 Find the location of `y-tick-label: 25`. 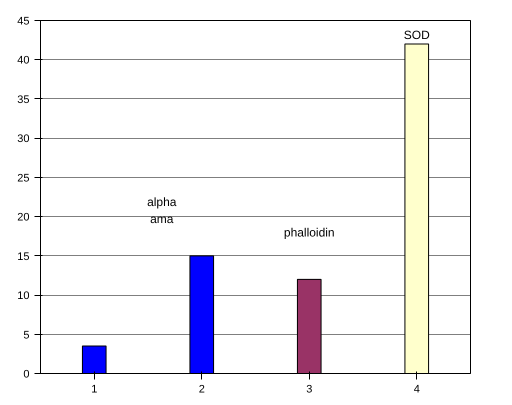

y-tick-label: 25 is located at coordinates (23, 178).